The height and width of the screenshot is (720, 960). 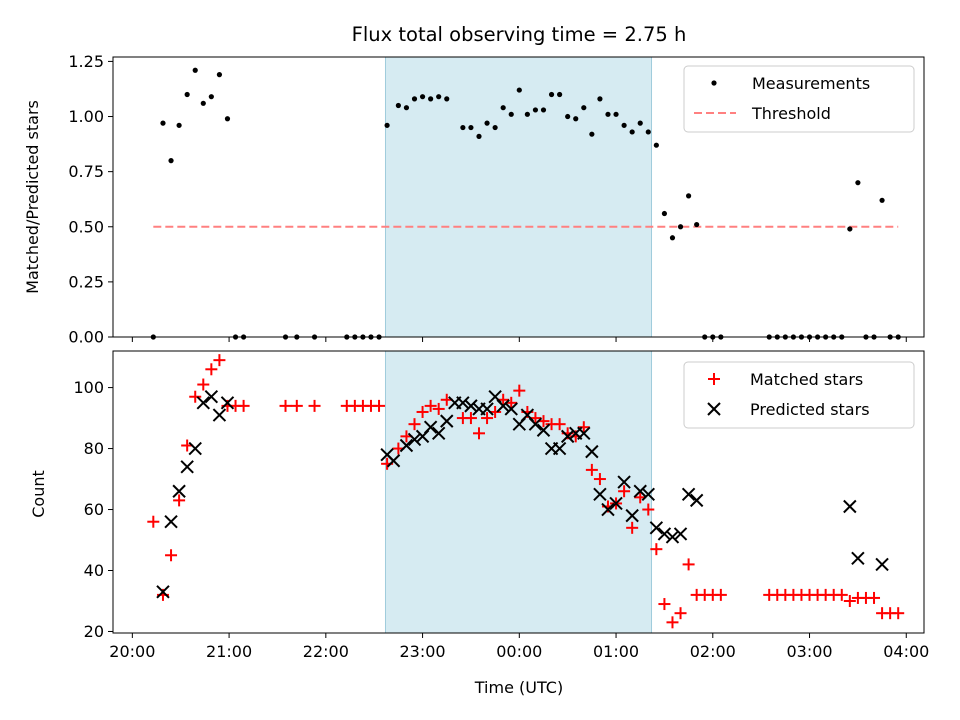 I want to click on legend-measurements-marker, so click(x=714, y=83).